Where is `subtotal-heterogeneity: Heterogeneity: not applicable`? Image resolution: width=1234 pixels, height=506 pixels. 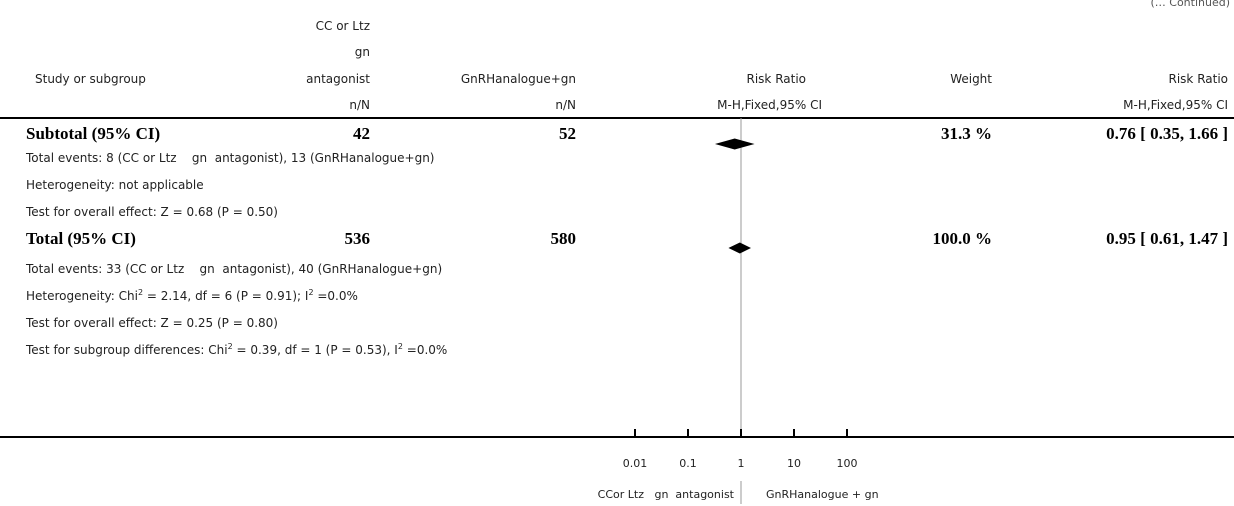 subtotal-heterogeneity: Heterogeneity: not applicable is located at coordinates (115, 185).